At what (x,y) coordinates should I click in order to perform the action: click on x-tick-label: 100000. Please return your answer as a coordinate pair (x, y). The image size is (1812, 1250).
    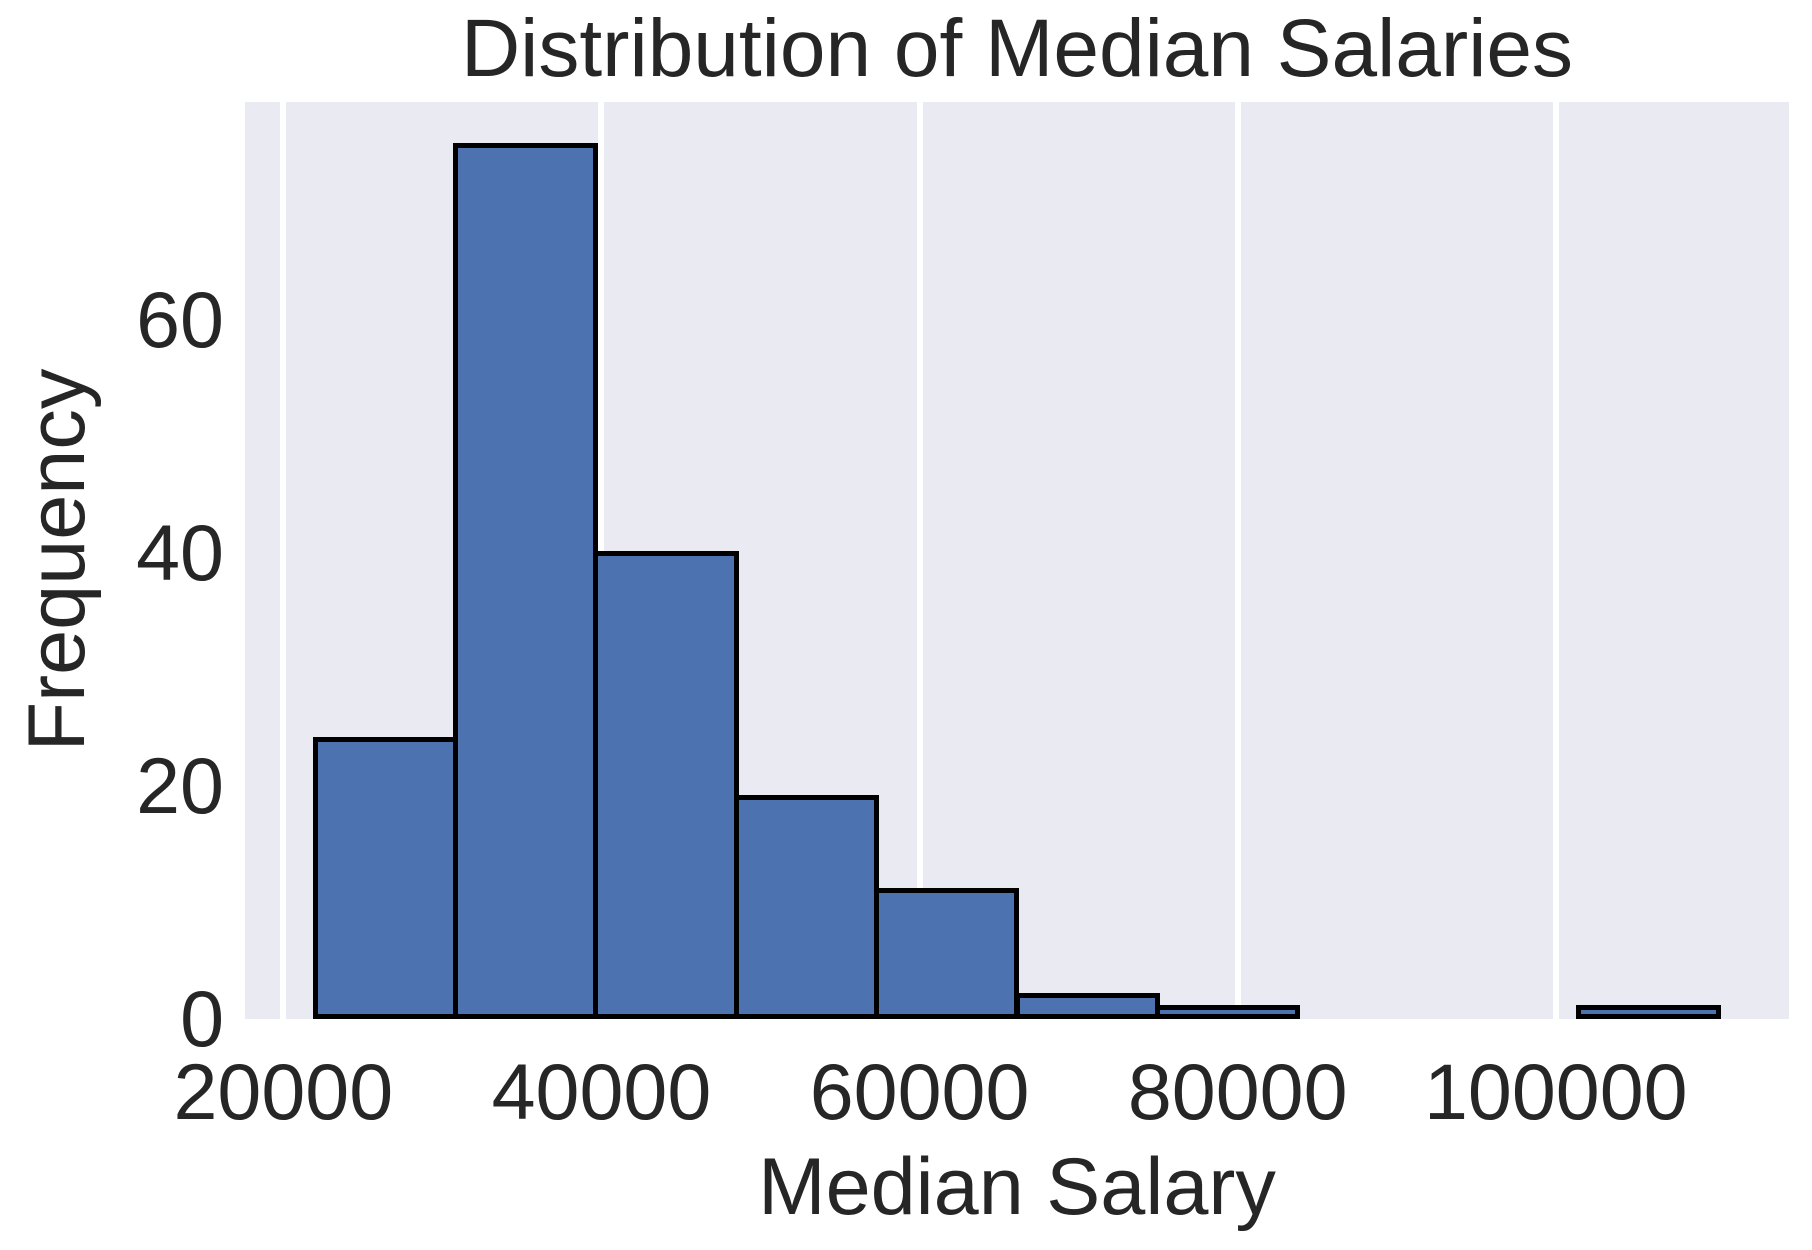
    Looking at the image, I should click on (1556, 1091).